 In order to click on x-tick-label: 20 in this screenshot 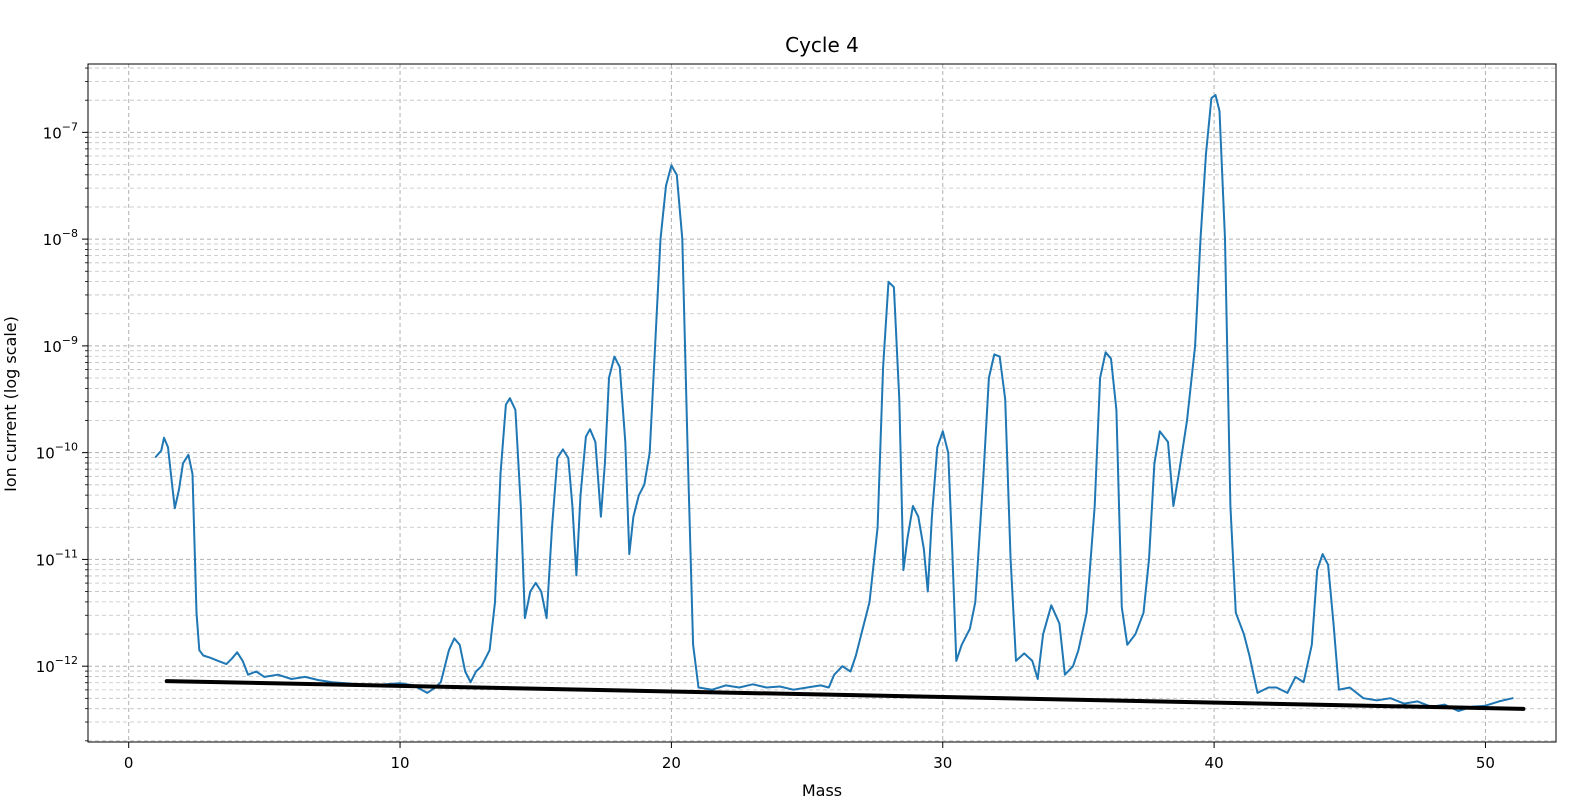, I will do `click(671, 763)`.